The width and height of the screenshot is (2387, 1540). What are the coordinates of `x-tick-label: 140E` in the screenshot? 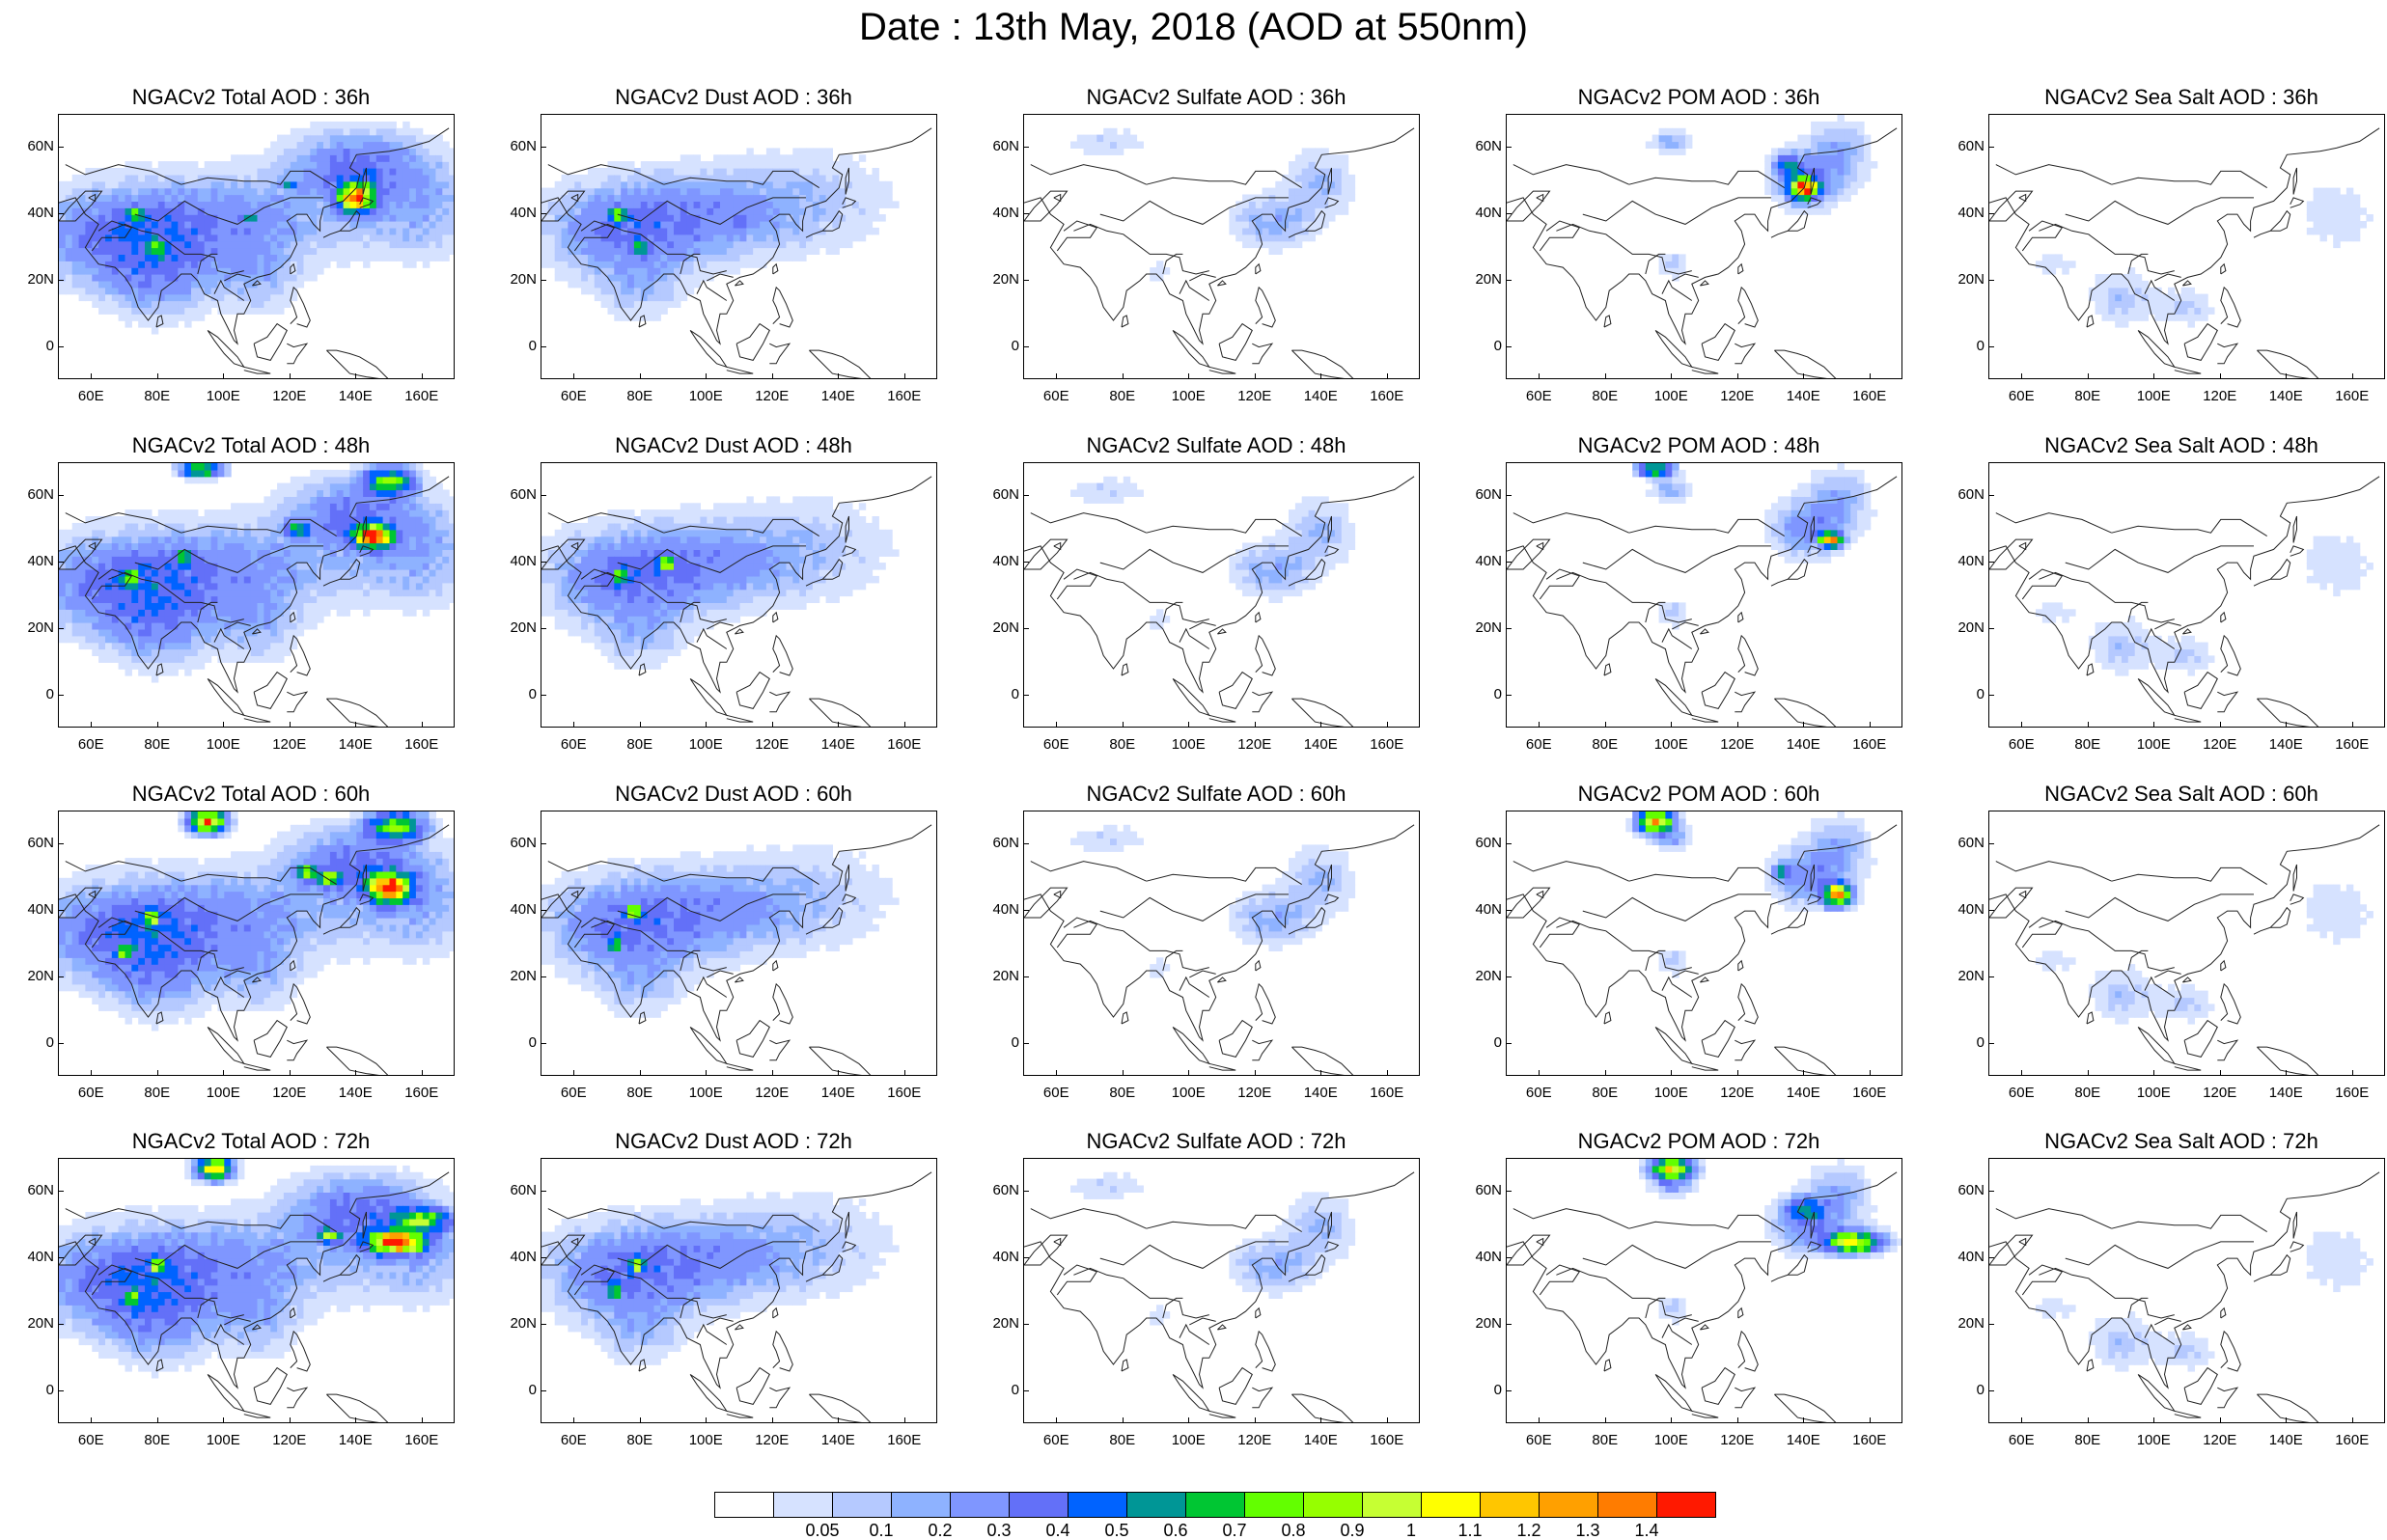 It's located at (2285, 396).